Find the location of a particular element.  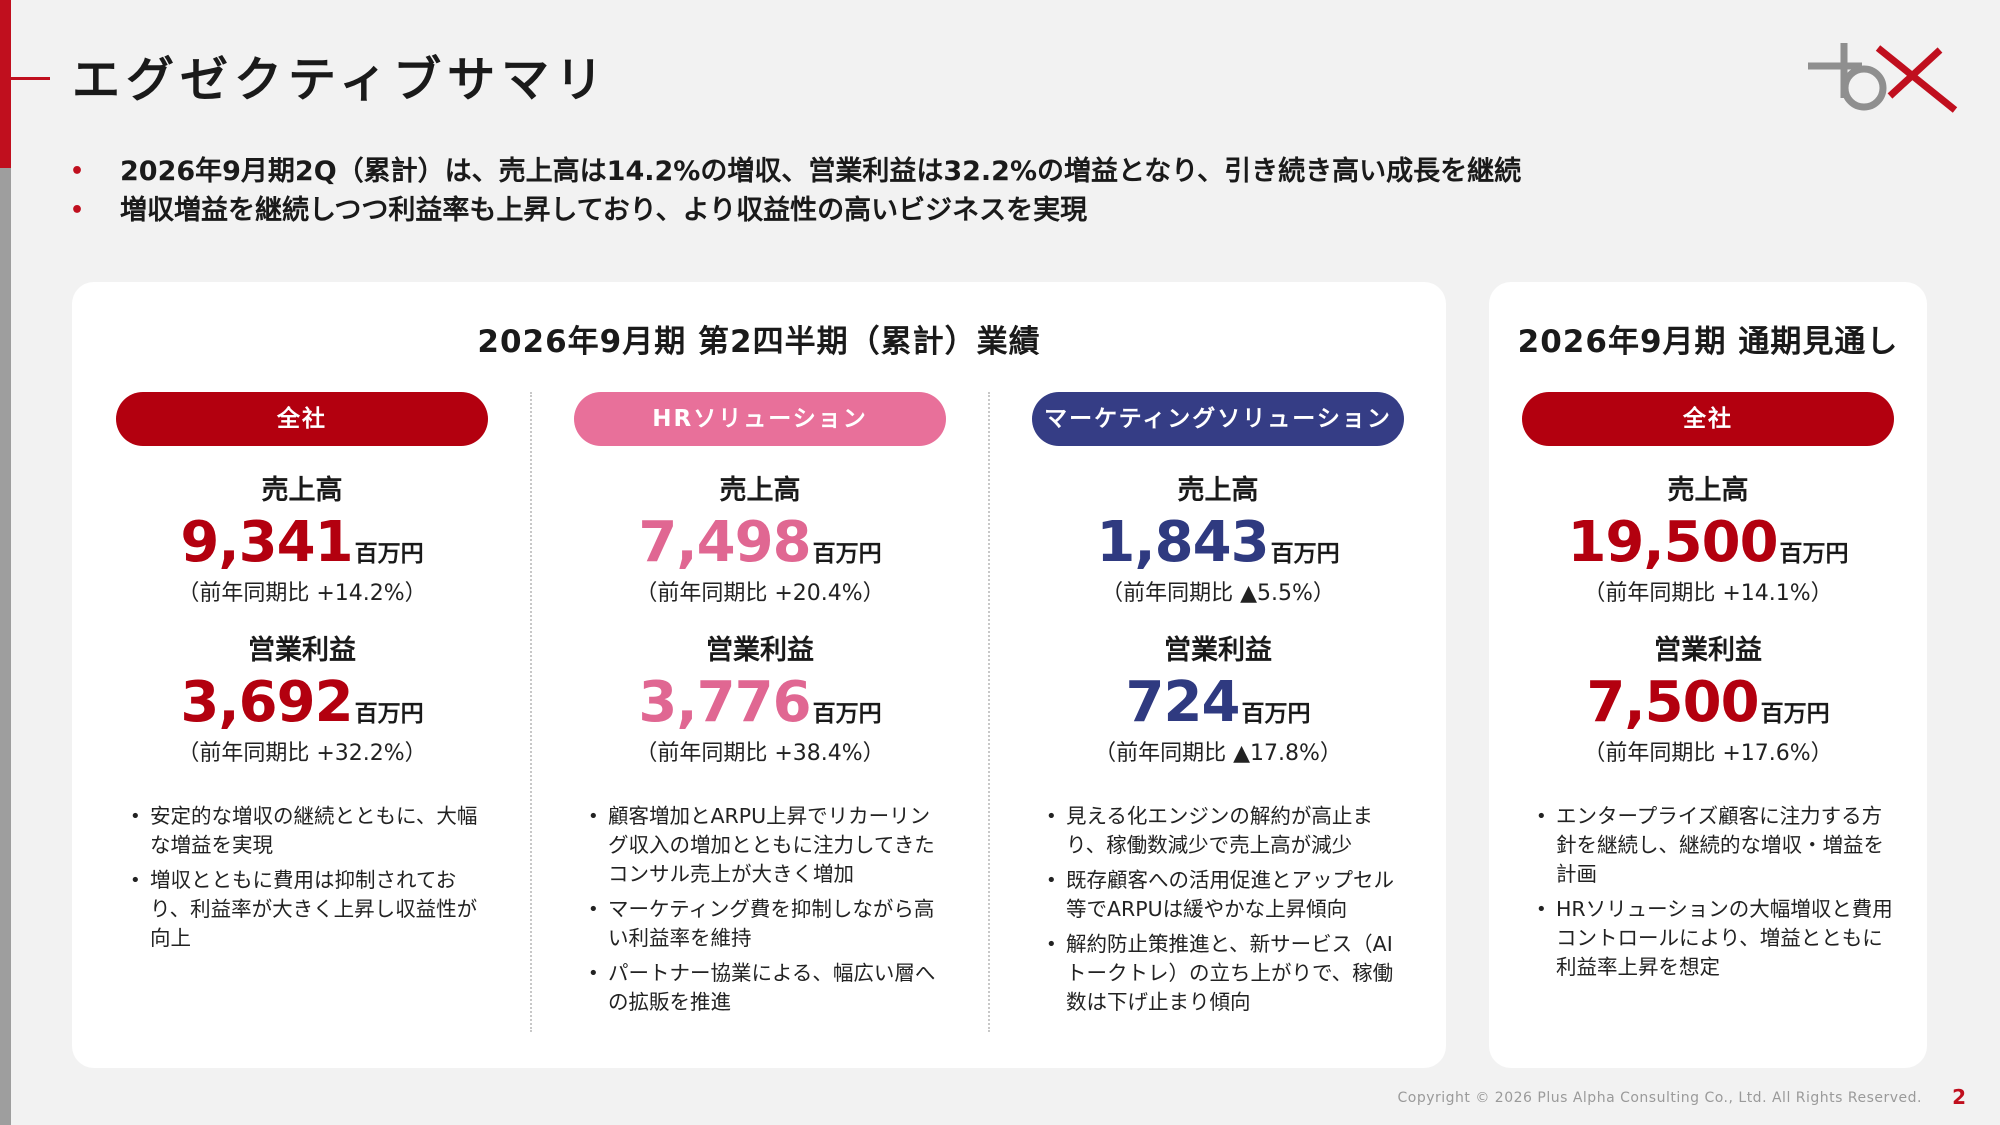

sales-yoy: （前年同期比 +14.1%） is located at coordinates (1708, 593).